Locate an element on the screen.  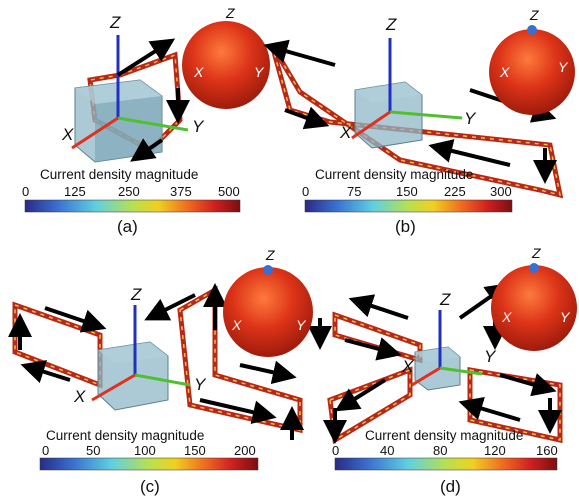
sphere-x-label-b: X is located at coordinates (504, 72).